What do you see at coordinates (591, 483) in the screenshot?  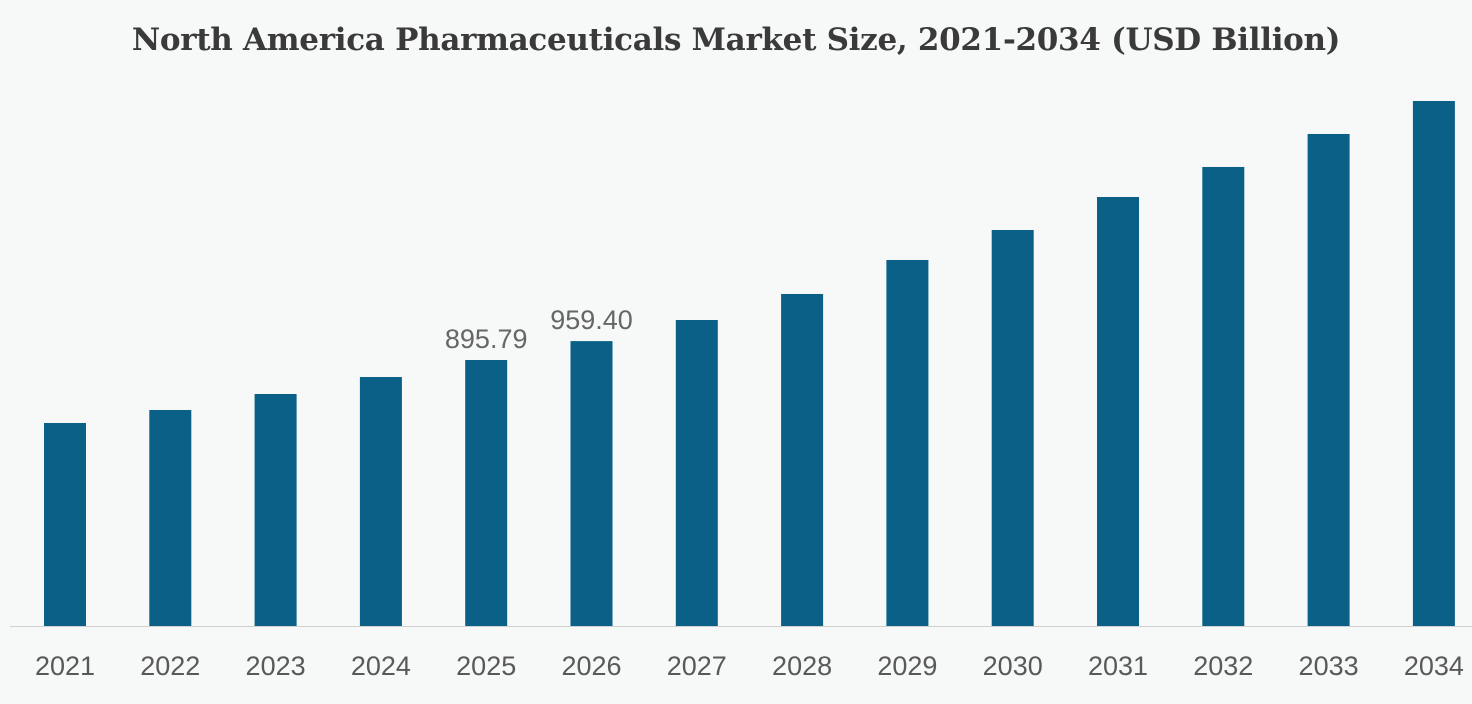 I see `bar-2026` at bounding box center [591, 483].